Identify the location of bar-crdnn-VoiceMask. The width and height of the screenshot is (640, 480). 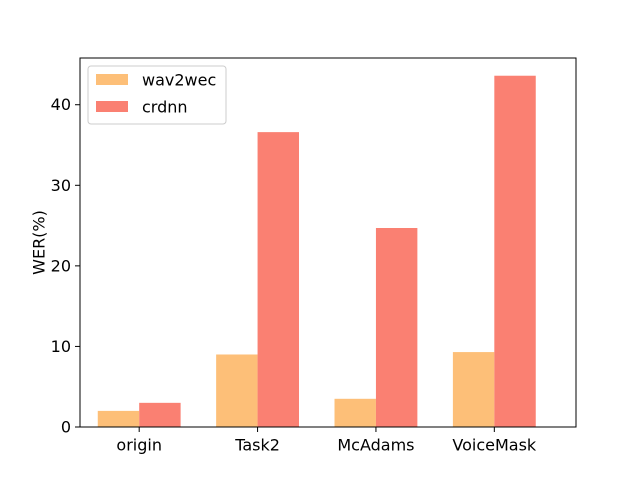
(515, 251).